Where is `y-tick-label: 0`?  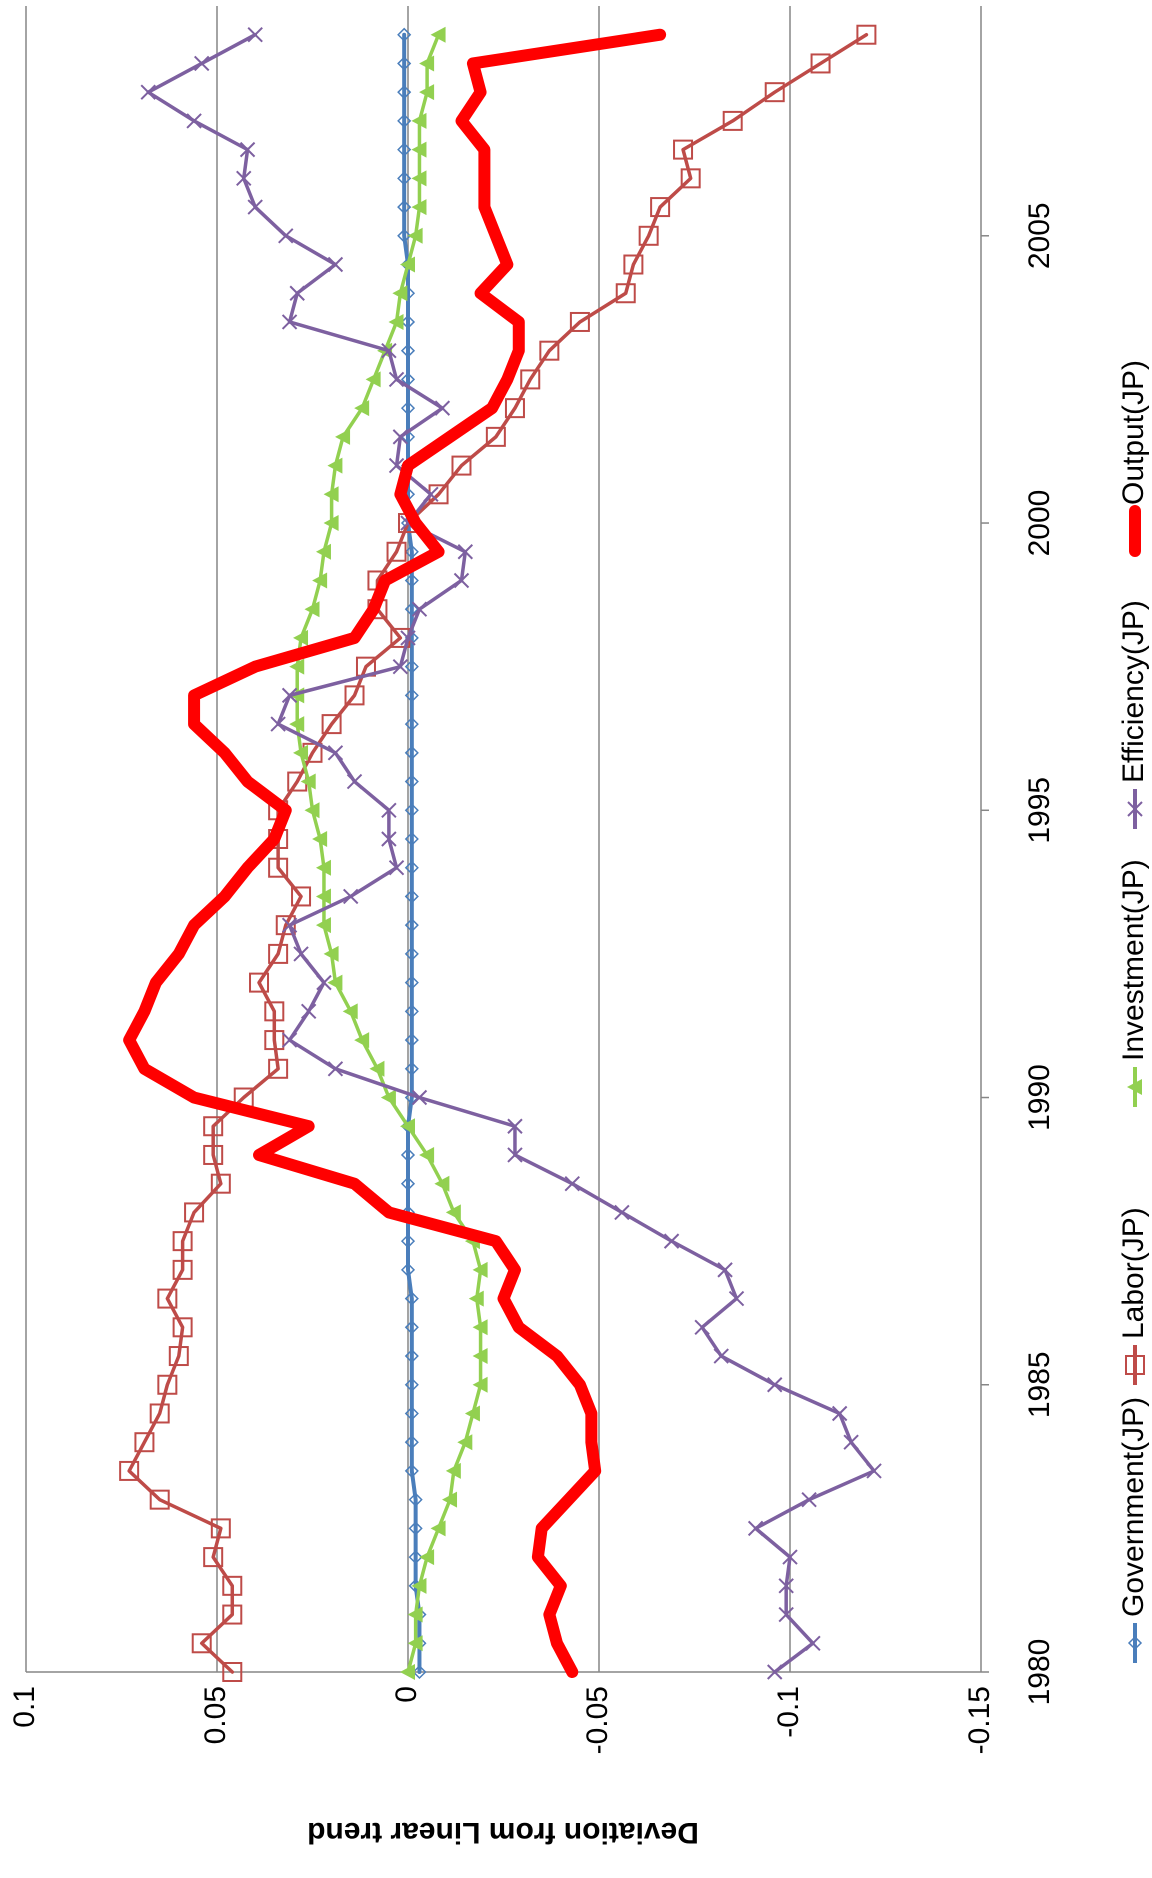
y-tick-label: 0 is located at coordinates (406, 1694).